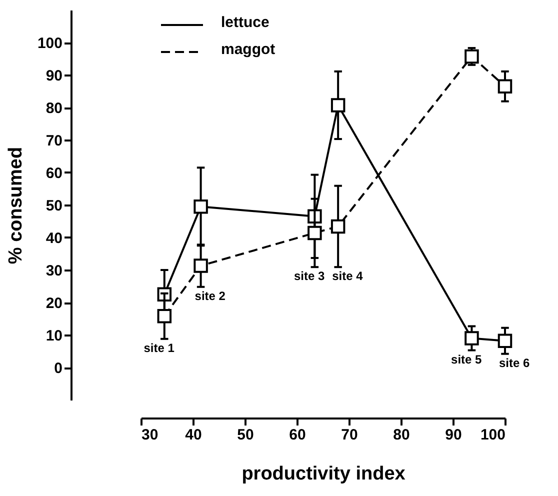 This screenshot has height=496, width=558. I want to click on x-tick-label: 50, so click(245, 435).